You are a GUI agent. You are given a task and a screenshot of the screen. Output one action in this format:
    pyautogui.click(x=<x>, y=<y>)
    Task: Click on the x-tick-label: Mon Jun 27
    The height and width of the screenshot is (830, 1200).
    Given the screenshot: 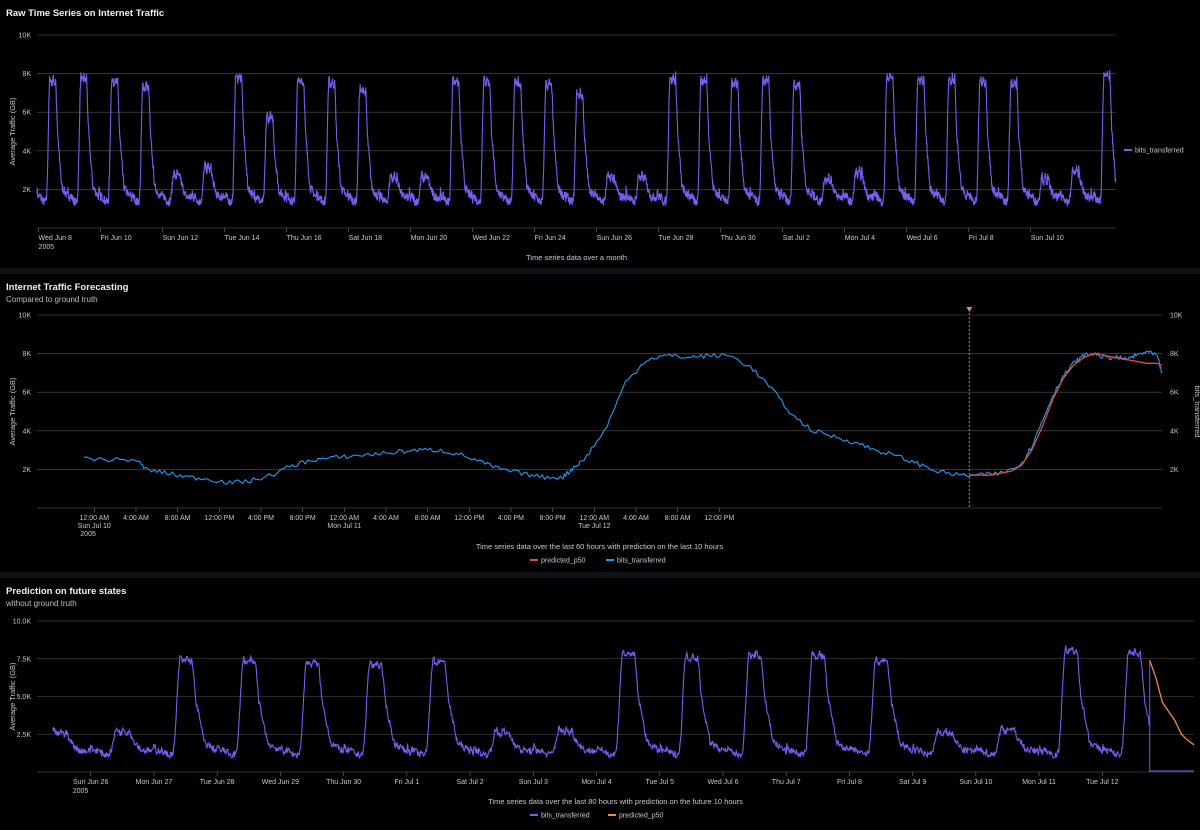 What is the action you would take?
    pyautogui.click(x=154, y=782)
    